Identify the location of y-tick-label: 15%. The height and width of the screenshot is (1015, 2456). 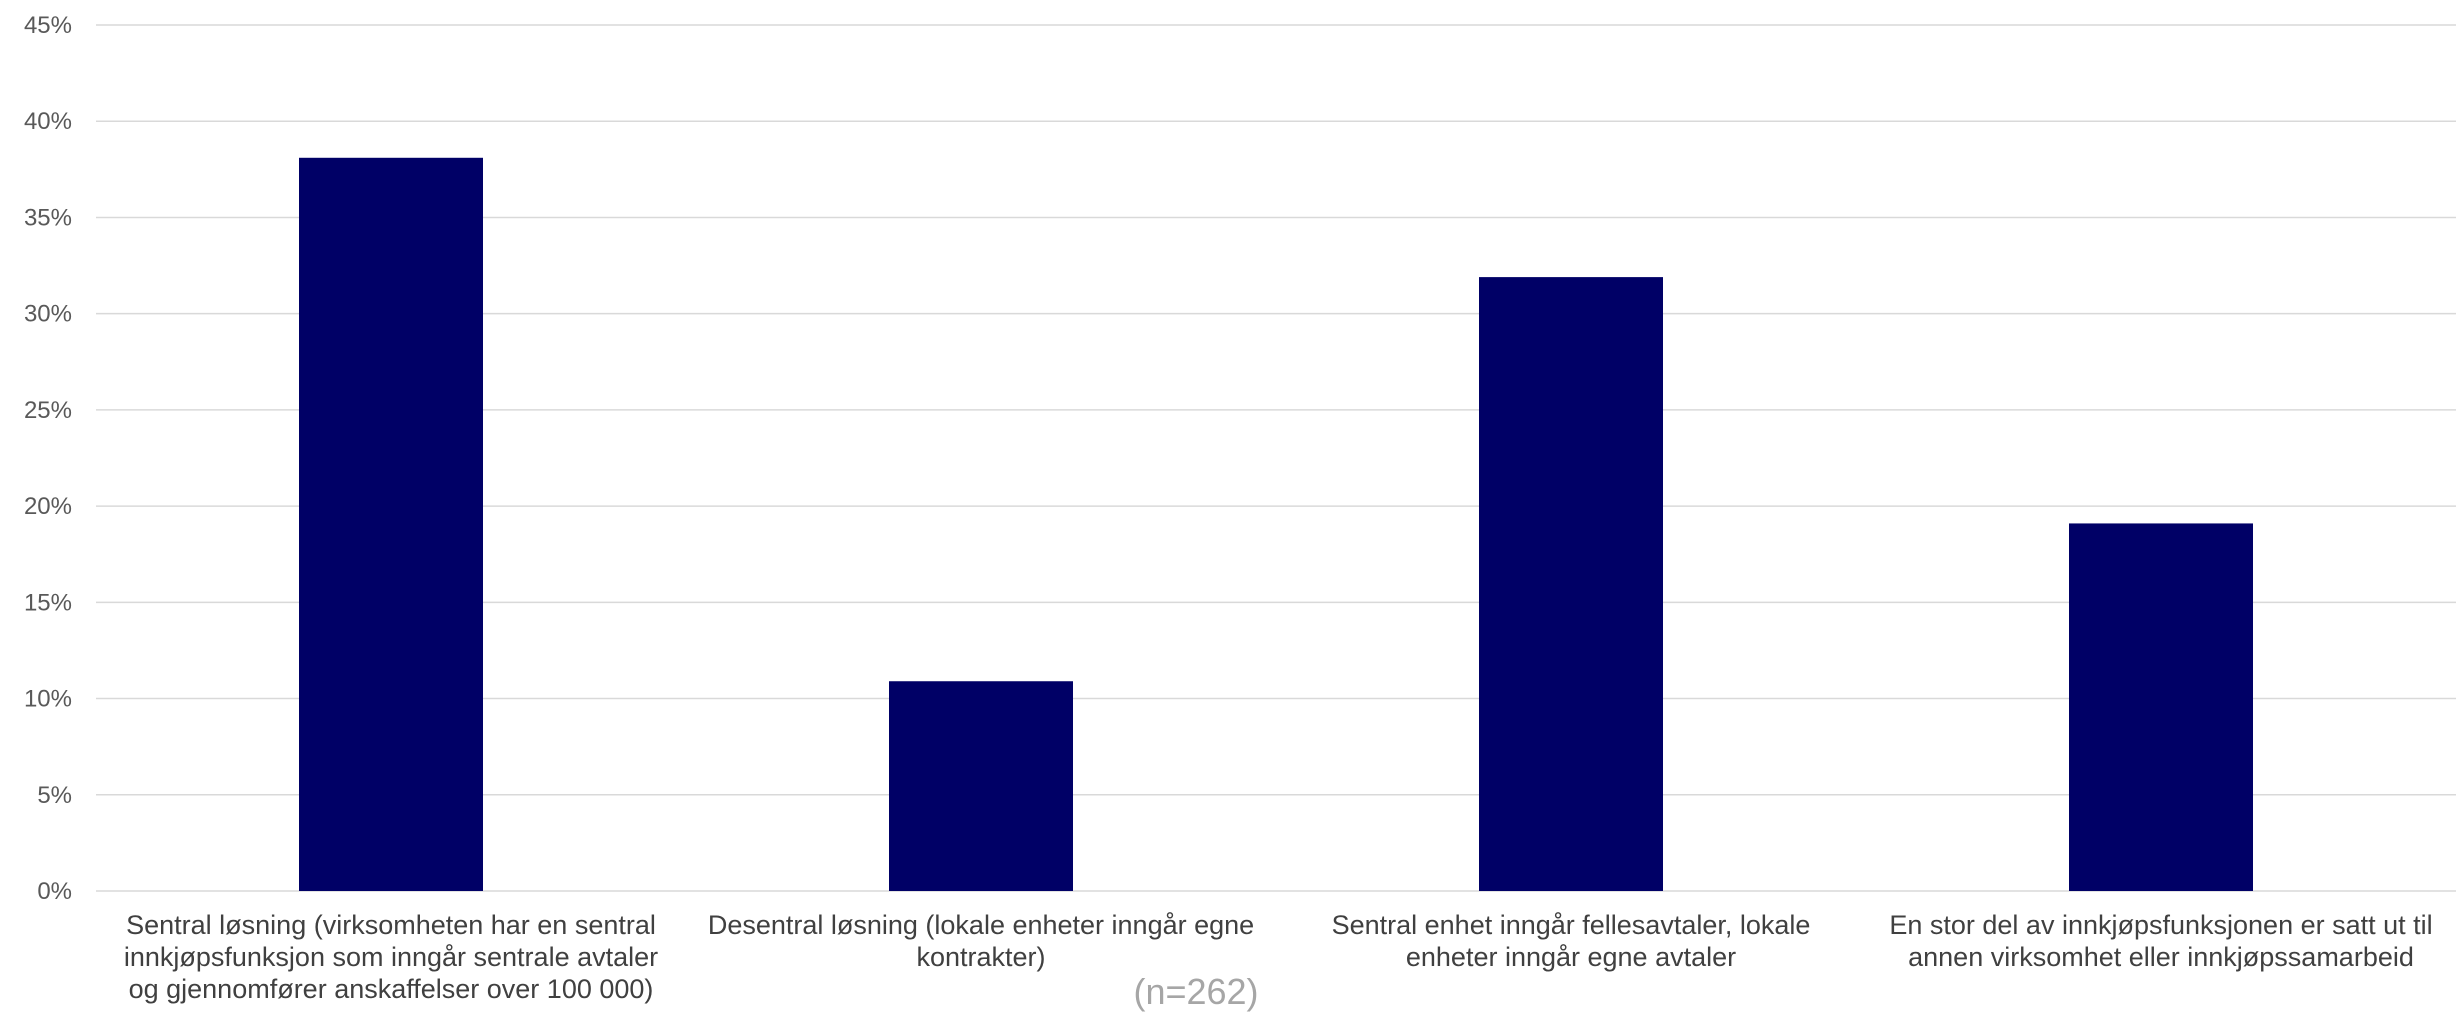
(48, 602).